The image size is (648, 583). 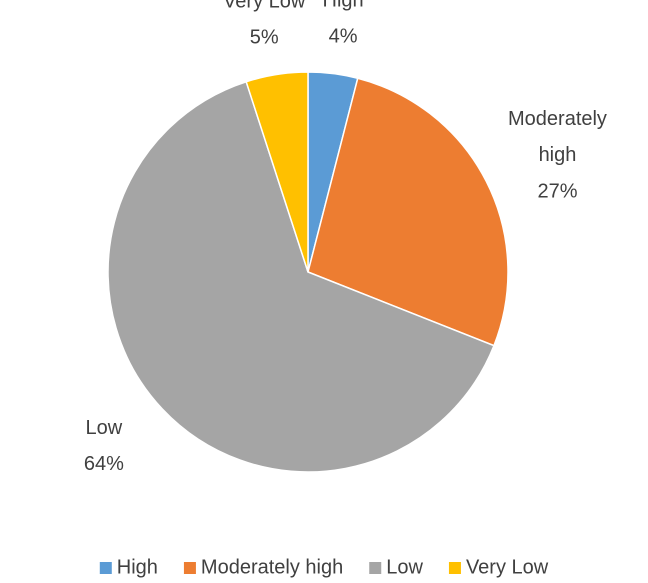 I want to click on data-label: Low 64%, so click(x=104, y=446).